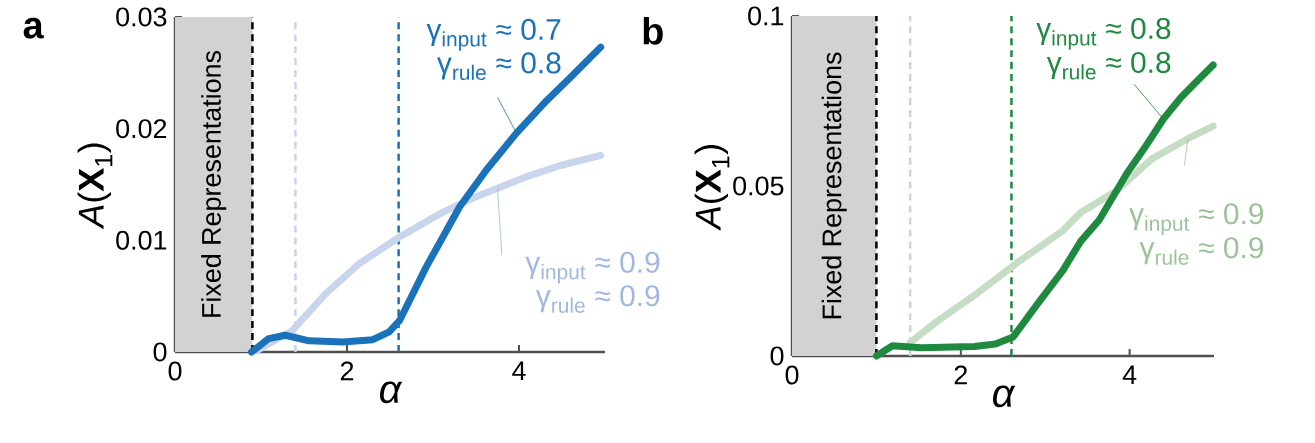 This screenshot has width=1315, height=443. Describe the element at coordinates (758, 186) in the screenshot. I see `y-tick-label: 0.05` at that location.